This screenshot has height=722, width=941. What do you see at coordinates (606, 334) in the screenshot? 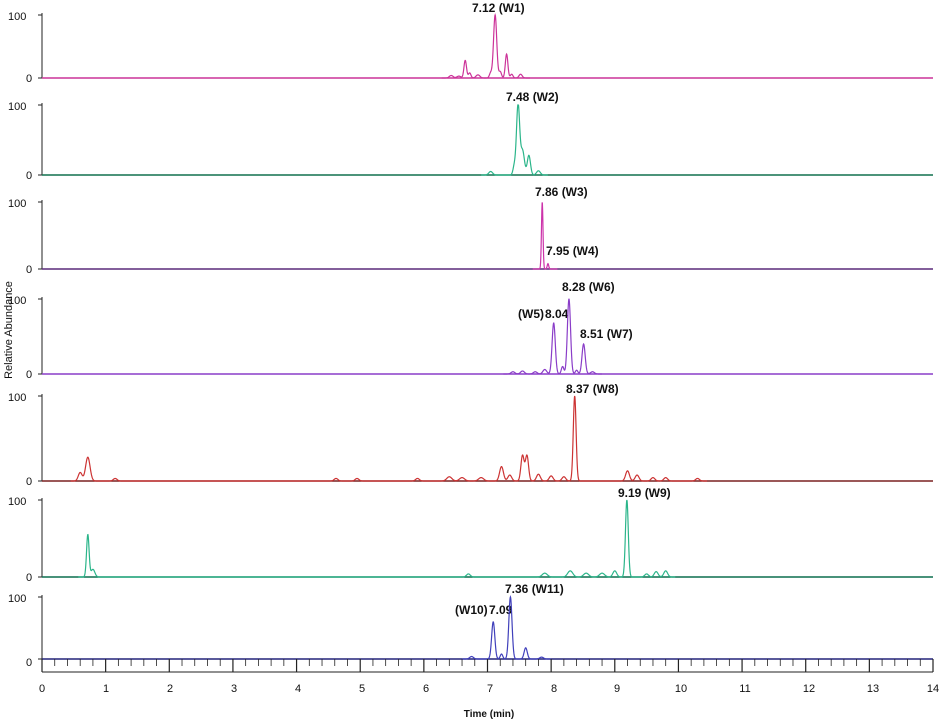
I see `panel-4-peak-label-w7: 8.51 (W7)` at bounding box center [606, 334].